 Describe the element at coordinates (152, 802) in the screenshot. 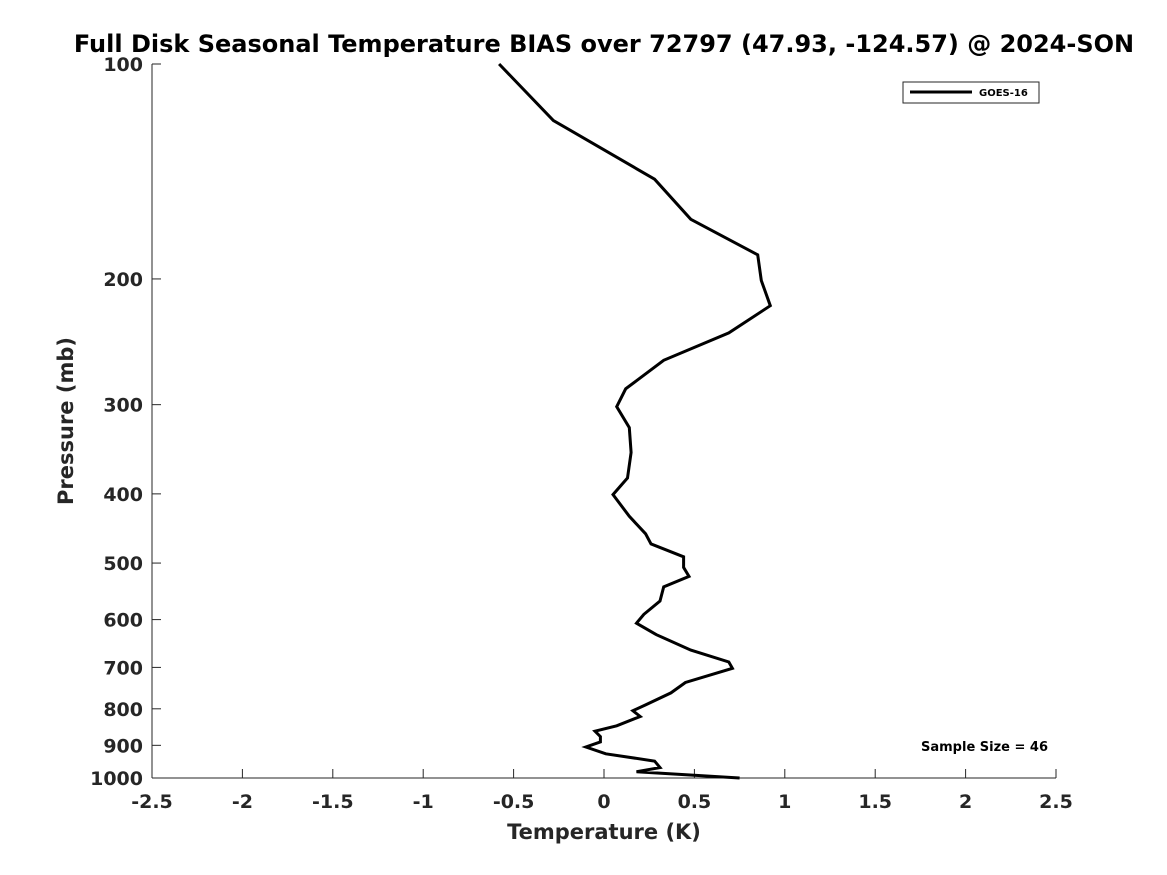

I see `x-tick-label: -2.5` at that location.